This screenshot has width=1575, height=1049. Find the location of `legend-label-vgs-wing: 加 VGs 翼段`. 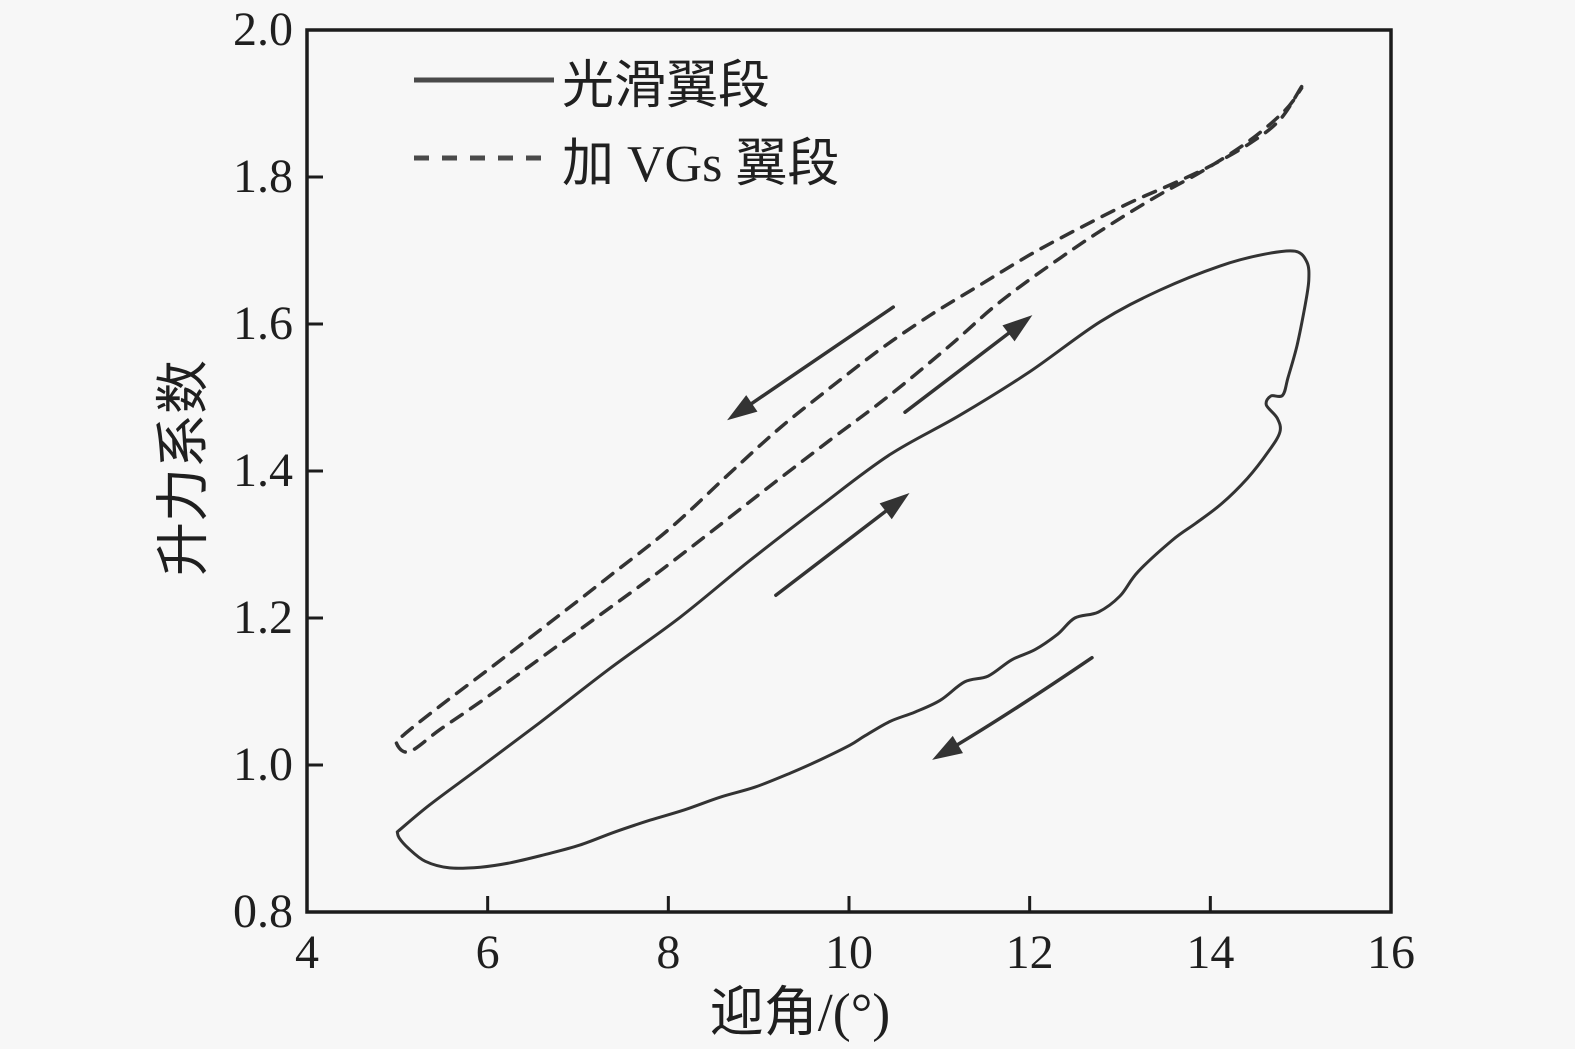

legend-label-vgs-wing: 加 VGs 翼段 is located at coordinates (701, 164).